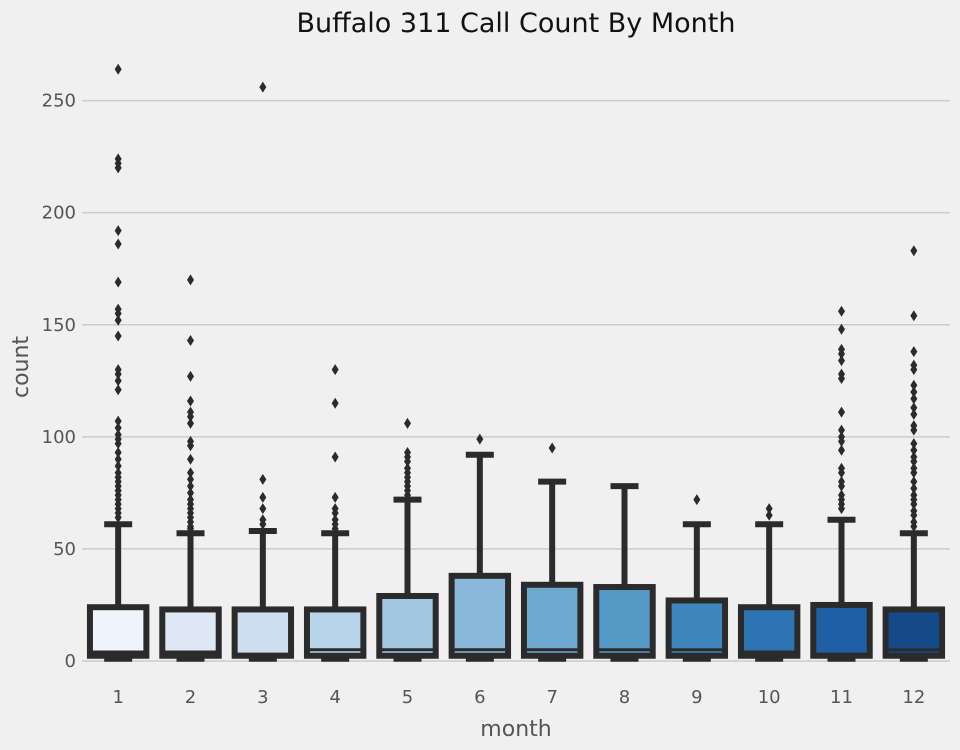  Describe the element at coordinates (334, 697) in the screenshot. I see `x-tick-label: 4` at that location.